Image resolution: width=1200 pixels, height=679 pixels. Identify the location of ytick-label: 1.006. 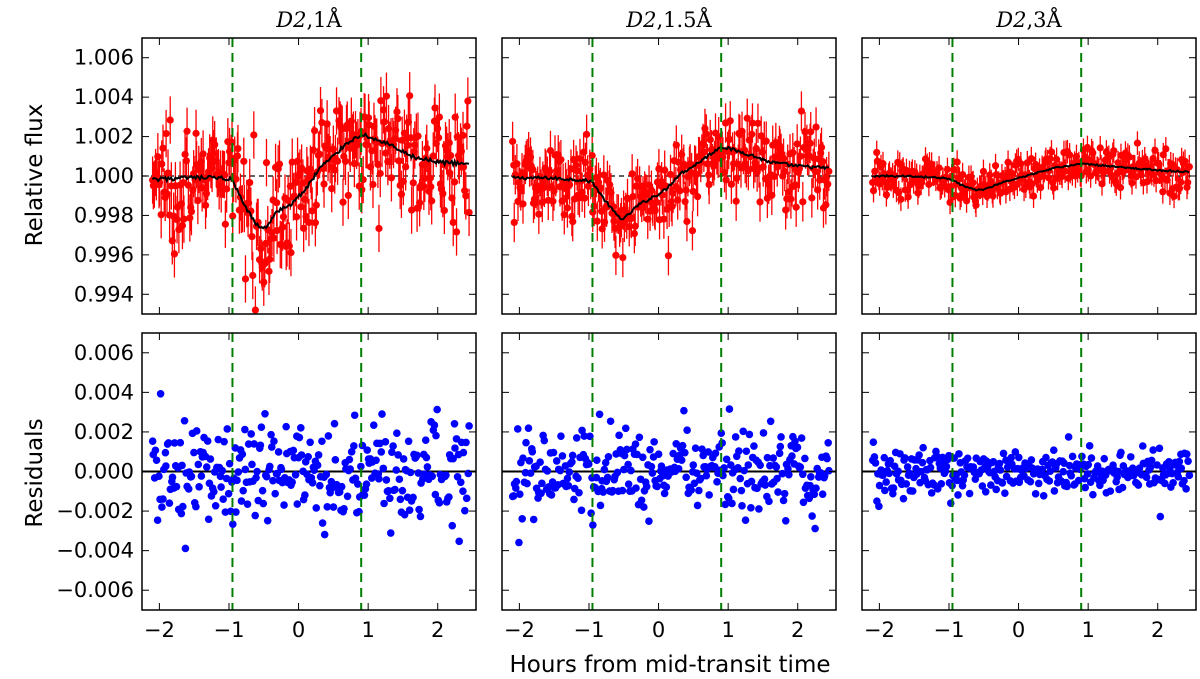
(104, 58).